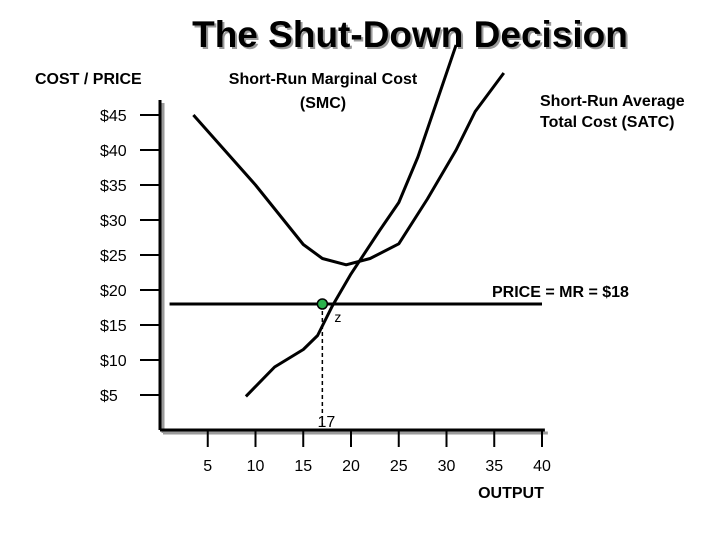  I want to click on y-tick-label: $20, so click(113, 291).